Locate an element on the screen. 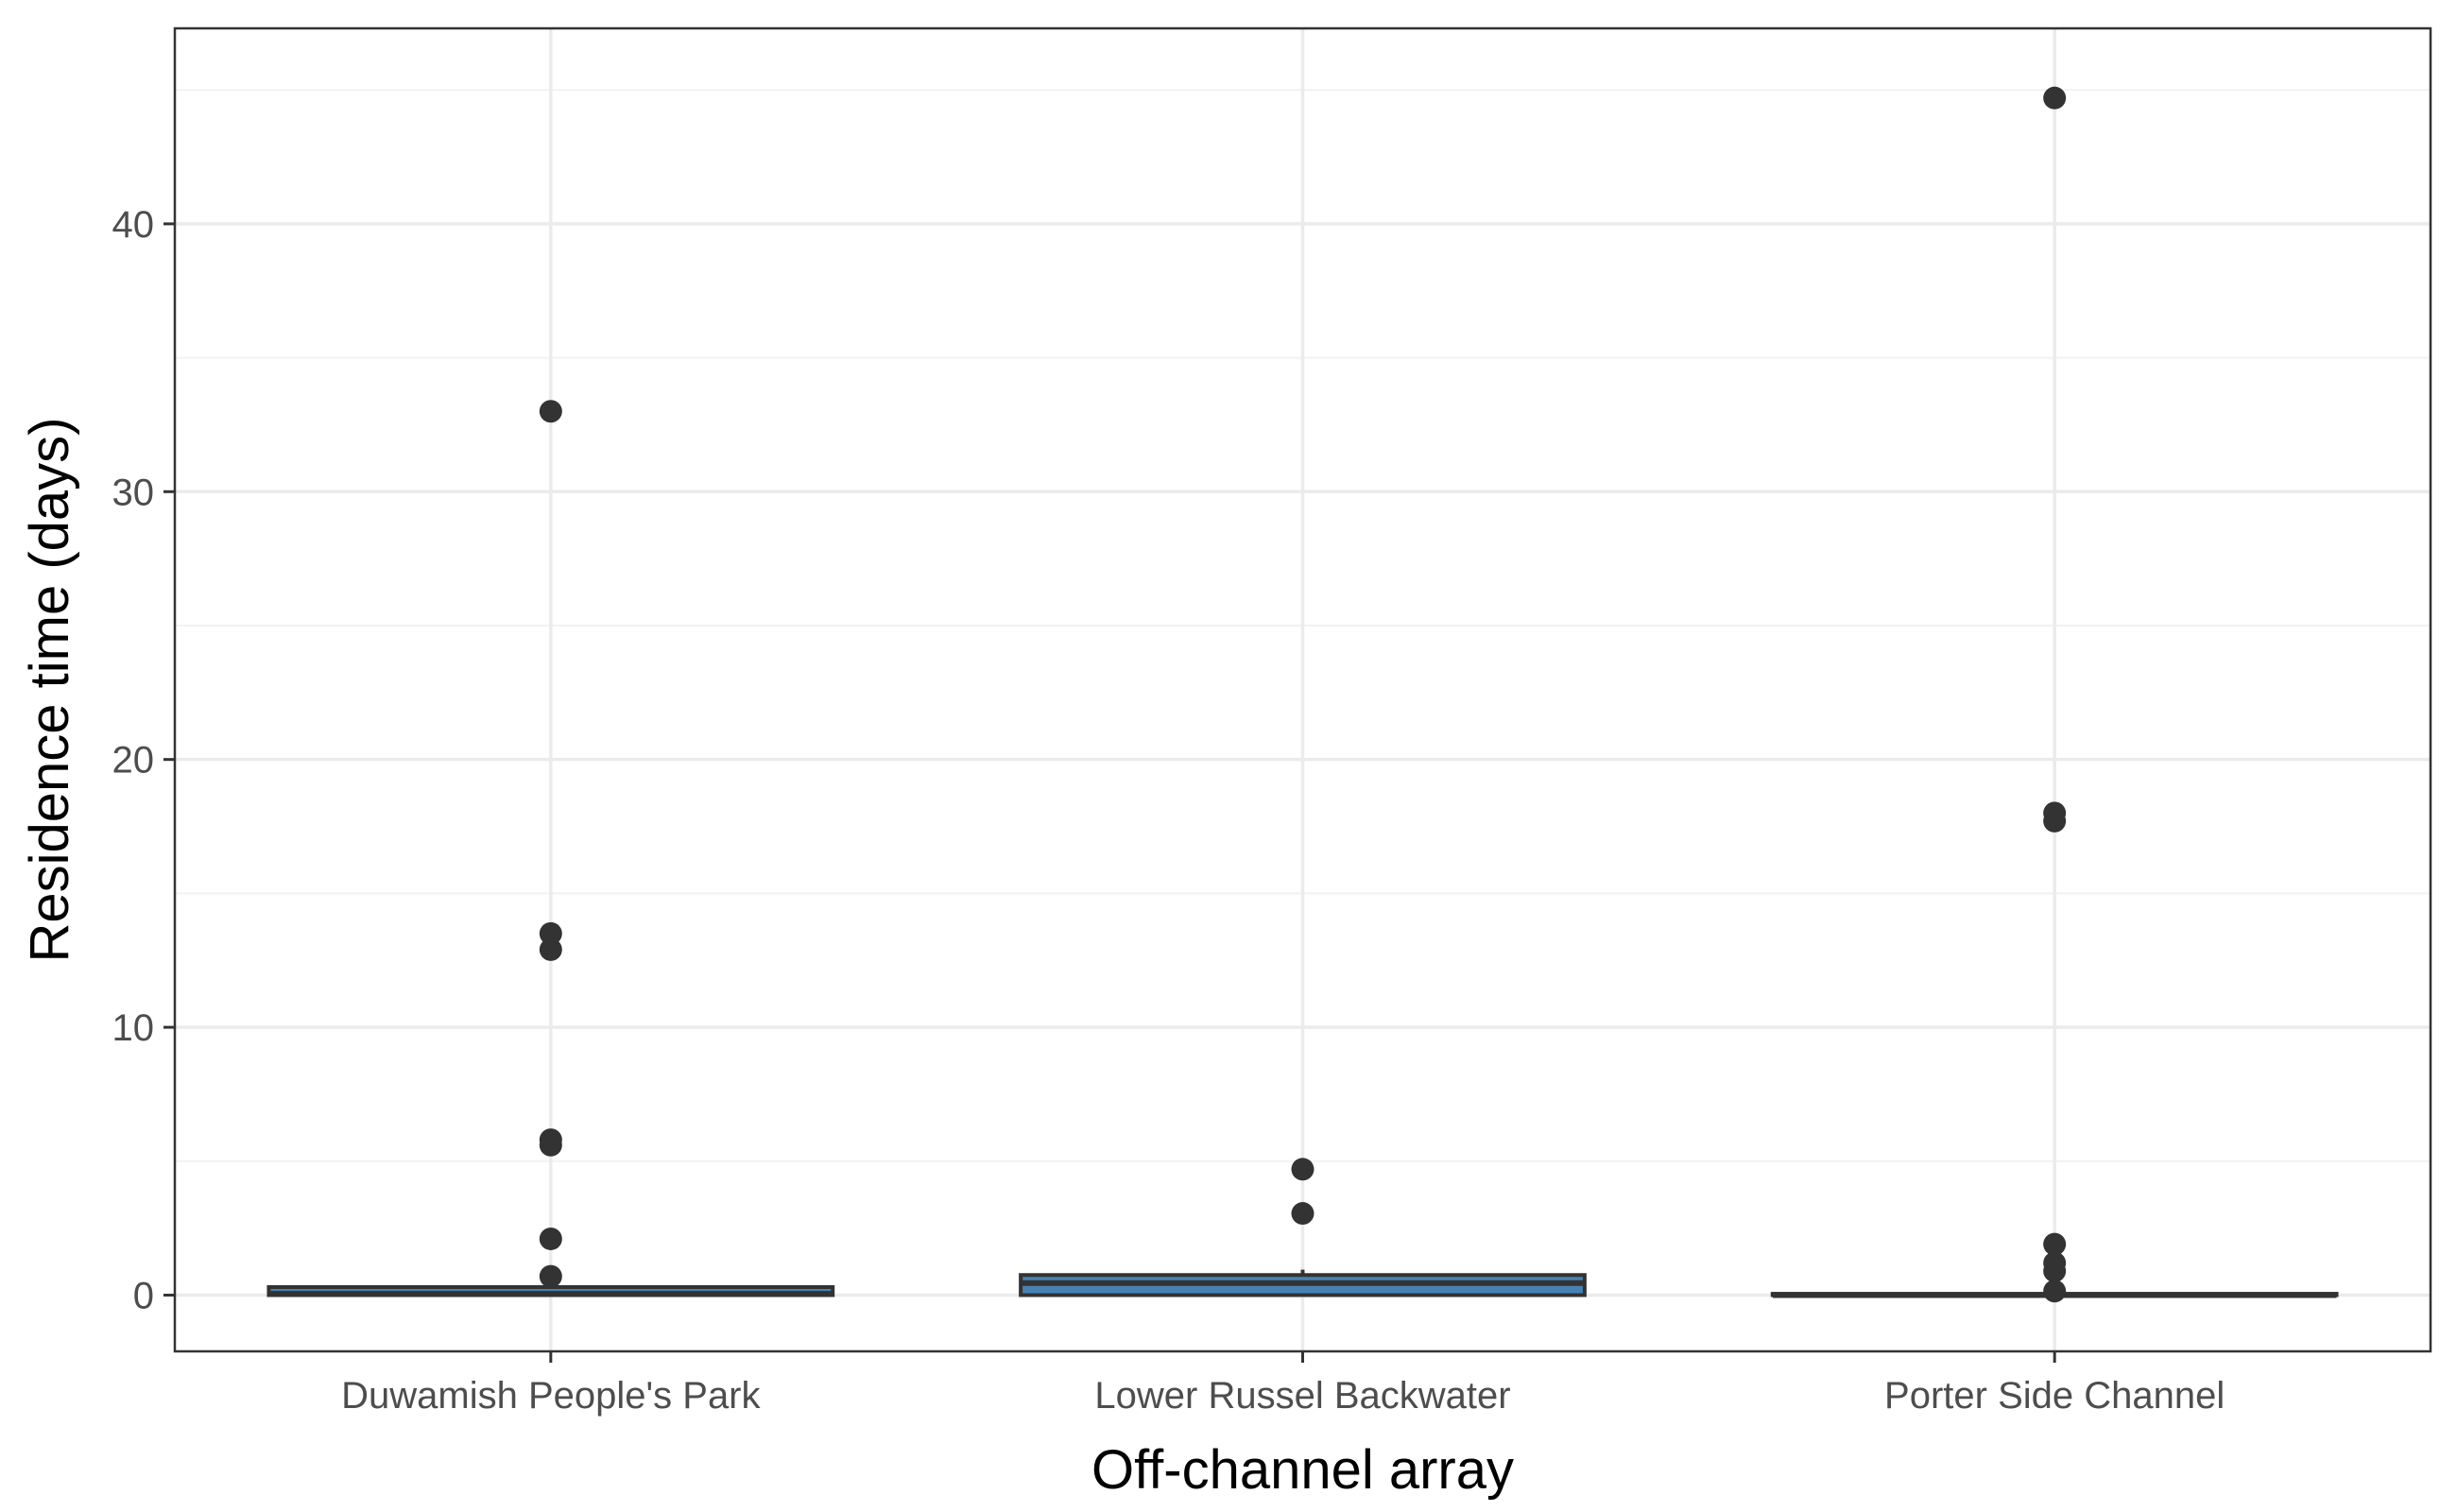  y-axis-title: Residence time (days) is located at coordinates (49, 690).